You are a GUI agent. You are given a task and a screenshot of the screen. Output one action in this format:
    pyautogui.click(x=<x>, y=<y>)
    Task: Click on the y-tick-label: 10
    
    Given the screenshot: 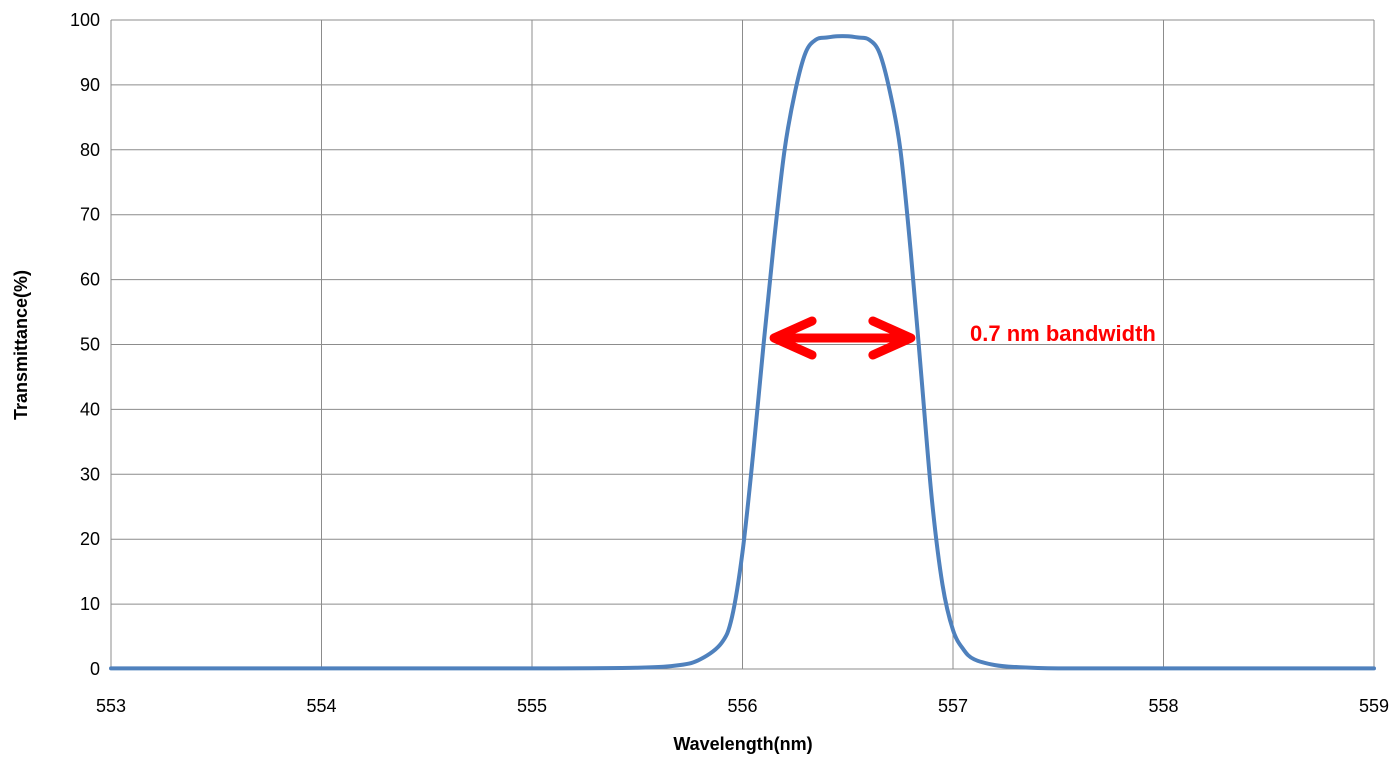 What is the action you would take?
    pyautogui.click(x=90, y=604)
    